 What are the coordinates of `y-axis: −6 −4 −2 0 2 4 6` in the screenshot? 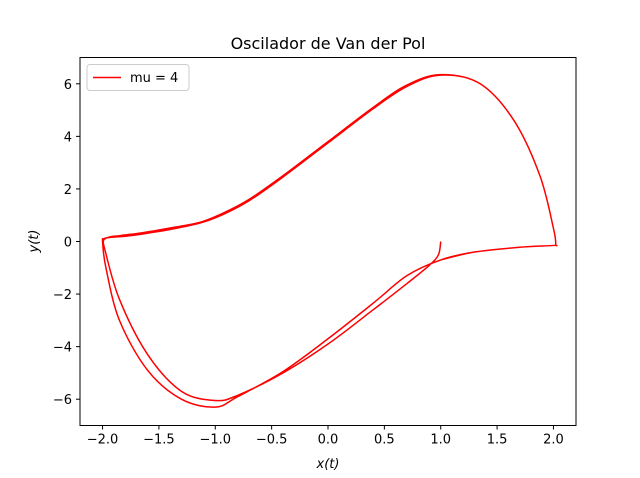 It's located at (66, 243).